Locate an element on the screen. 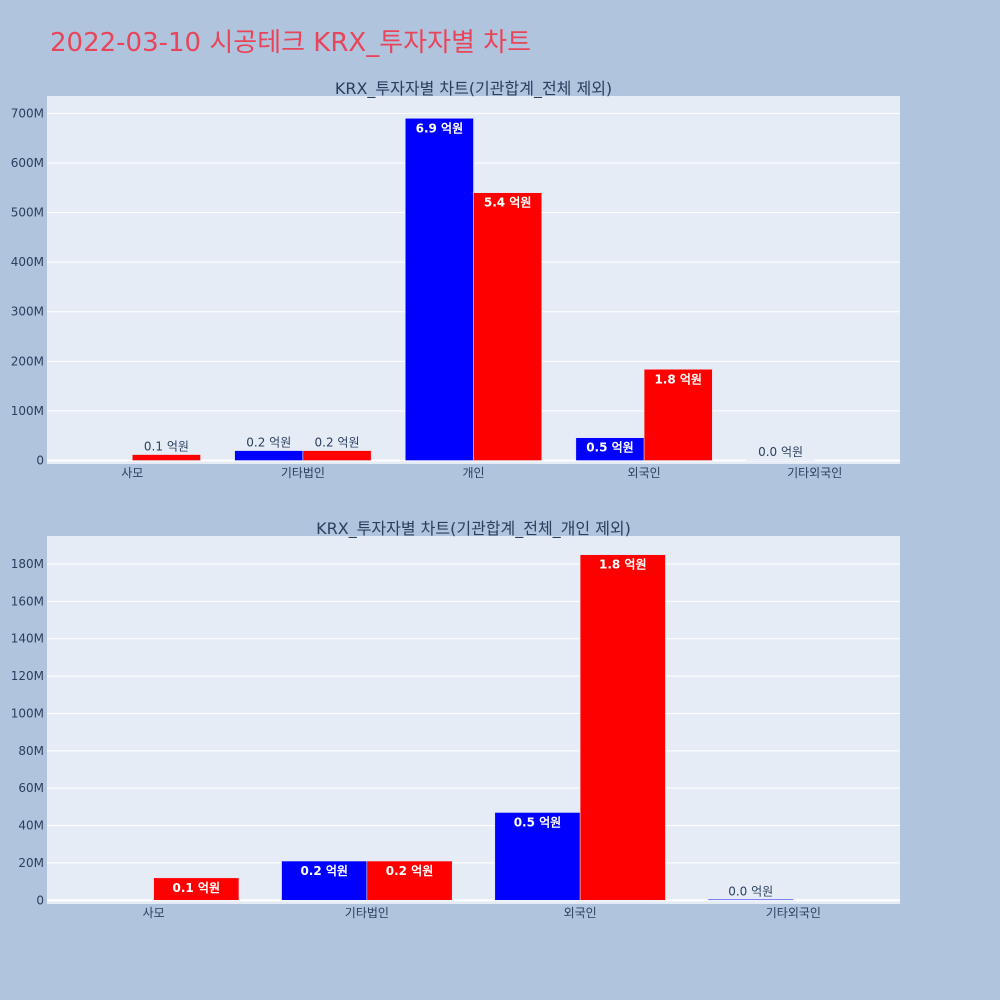 The width and height of the screenshot is (1000, 1000). y-tick-label: 300M is located at coordinates (27, 312).